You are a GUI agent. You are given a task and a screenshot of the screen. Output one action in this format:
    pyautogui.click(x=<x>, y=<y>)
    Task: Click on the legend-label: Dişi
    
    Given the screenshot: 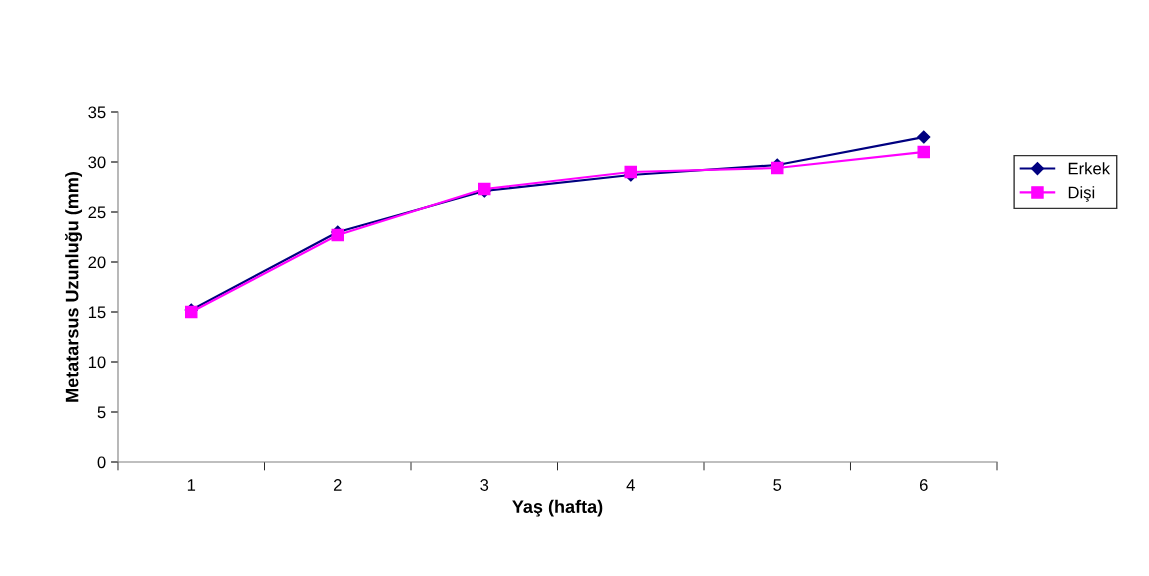 What is the action you would take?
    pyautogui.click(x=1081, y=194)
    